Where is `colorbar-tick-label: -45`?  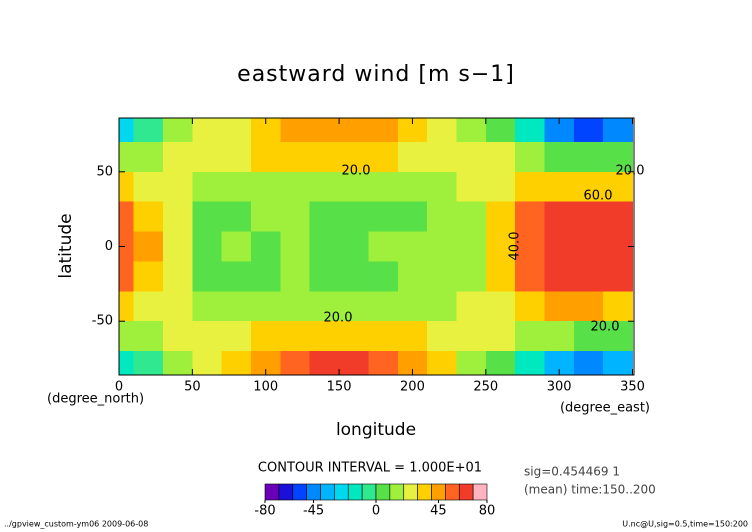 colorbar-tick-label: -45 is located at coordinates (313, 511).